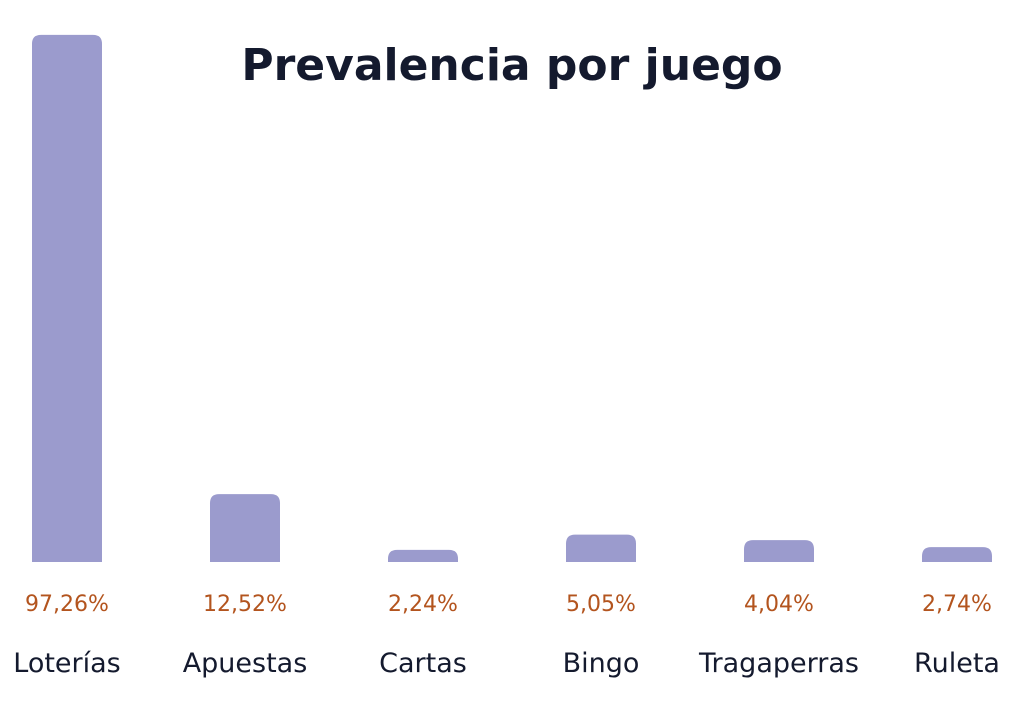 Image resolution: width=1024 pixels, height=710 pixels. I want to click on category-label: Loterías, so click(67, 663).